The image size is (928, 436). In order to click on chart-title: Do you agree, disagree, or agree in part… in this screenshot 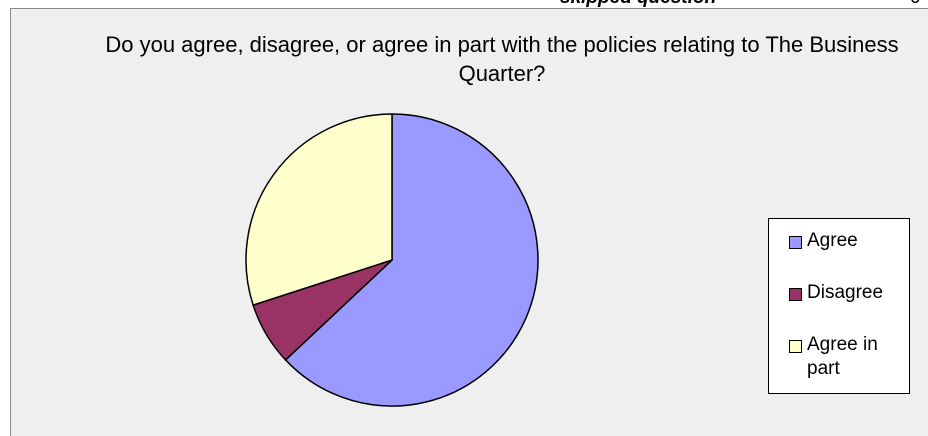, I will do `click(502, 59)`.